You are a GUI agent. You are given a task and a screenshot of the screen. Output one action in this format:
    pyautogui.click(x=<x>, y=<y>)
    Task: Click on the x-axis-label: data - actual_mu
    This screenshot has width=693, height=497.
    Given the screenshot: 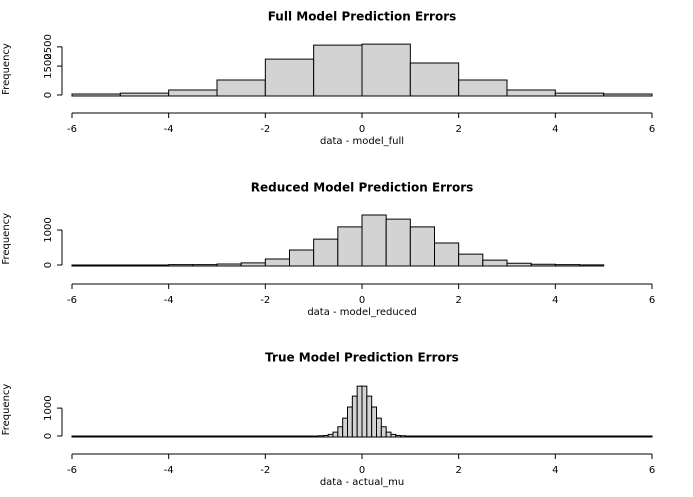 What is the action you would take?
    pyautogui.click(x=362, y=482)
    